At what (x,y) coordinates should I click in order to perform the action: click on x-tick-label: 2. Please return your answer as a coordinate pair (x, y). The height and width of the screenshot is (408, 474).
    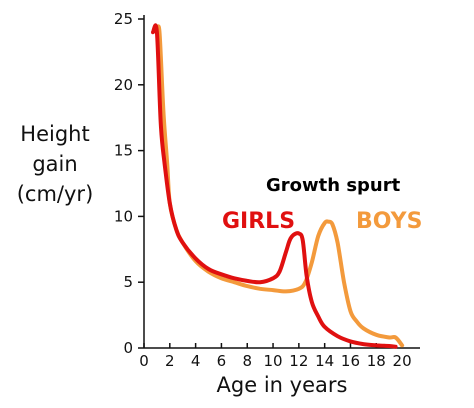
    Looking at the image, I should click on (170, 361).